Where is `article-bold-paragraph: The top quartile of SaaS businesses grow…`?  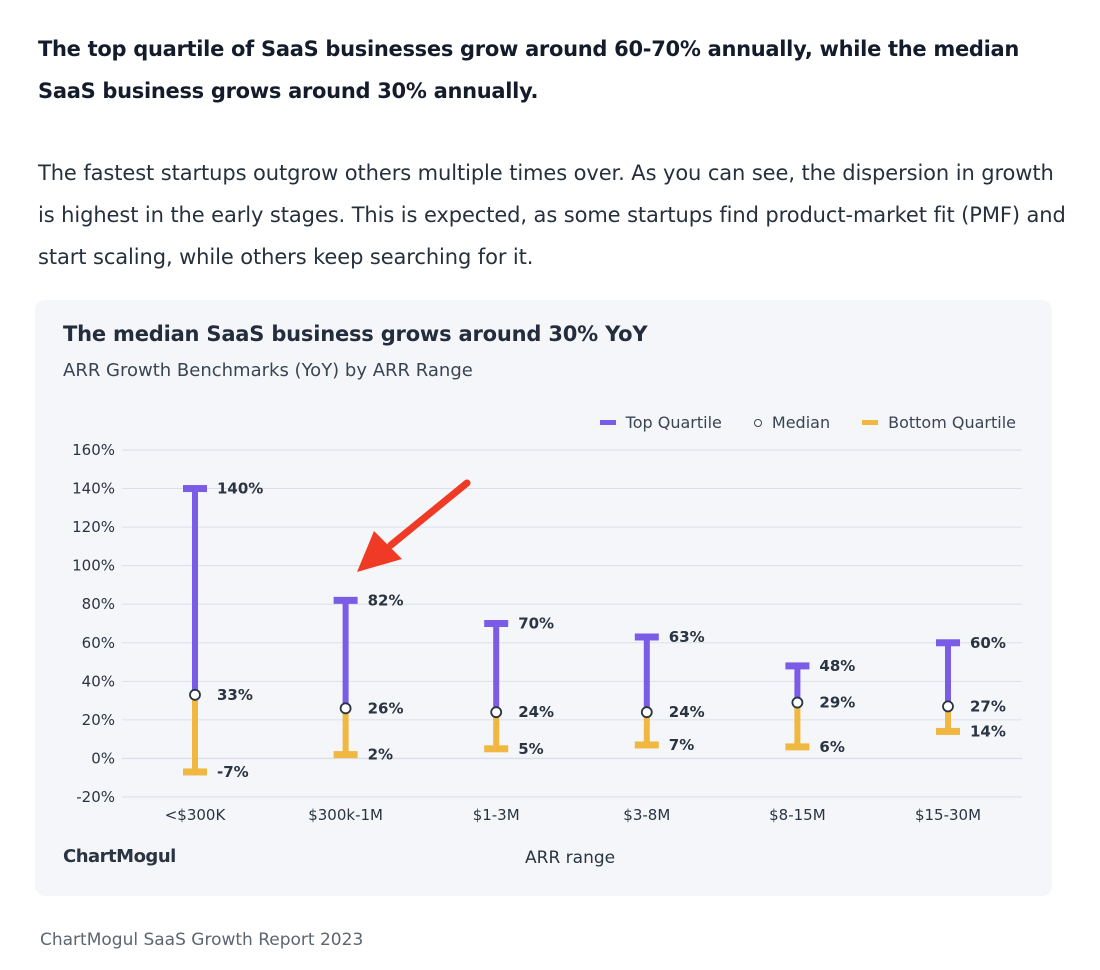 article-bold-paragraph: The top quartile of SaaS businesses grow… is located at coordinates (529, 70).